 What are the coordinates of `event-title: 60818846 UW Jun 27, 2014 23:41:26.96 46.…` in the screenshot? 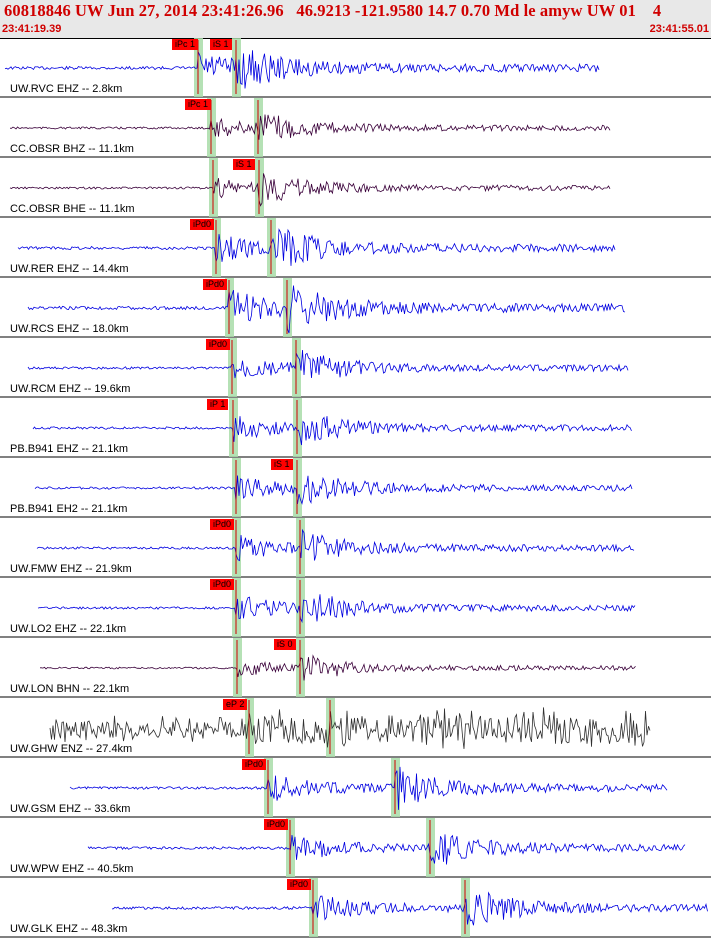 It's located at (333, 10).